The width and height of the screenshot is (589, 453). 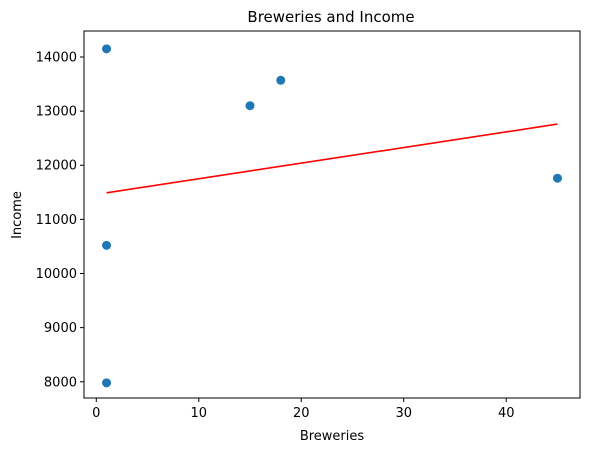 I want to click on y-tick-label: 10000, so click(x=56, y=274).